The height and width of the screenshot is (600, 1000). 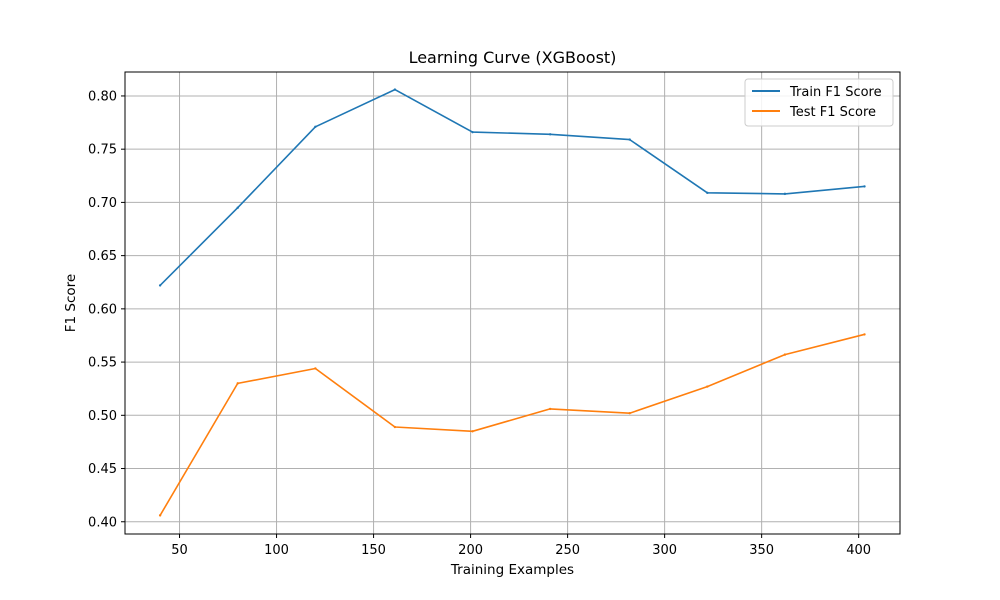 What do you see at coordinates (567, 550) in the screenshot?
I see `x-tick-label: 250` at bounding box center [567, 550].